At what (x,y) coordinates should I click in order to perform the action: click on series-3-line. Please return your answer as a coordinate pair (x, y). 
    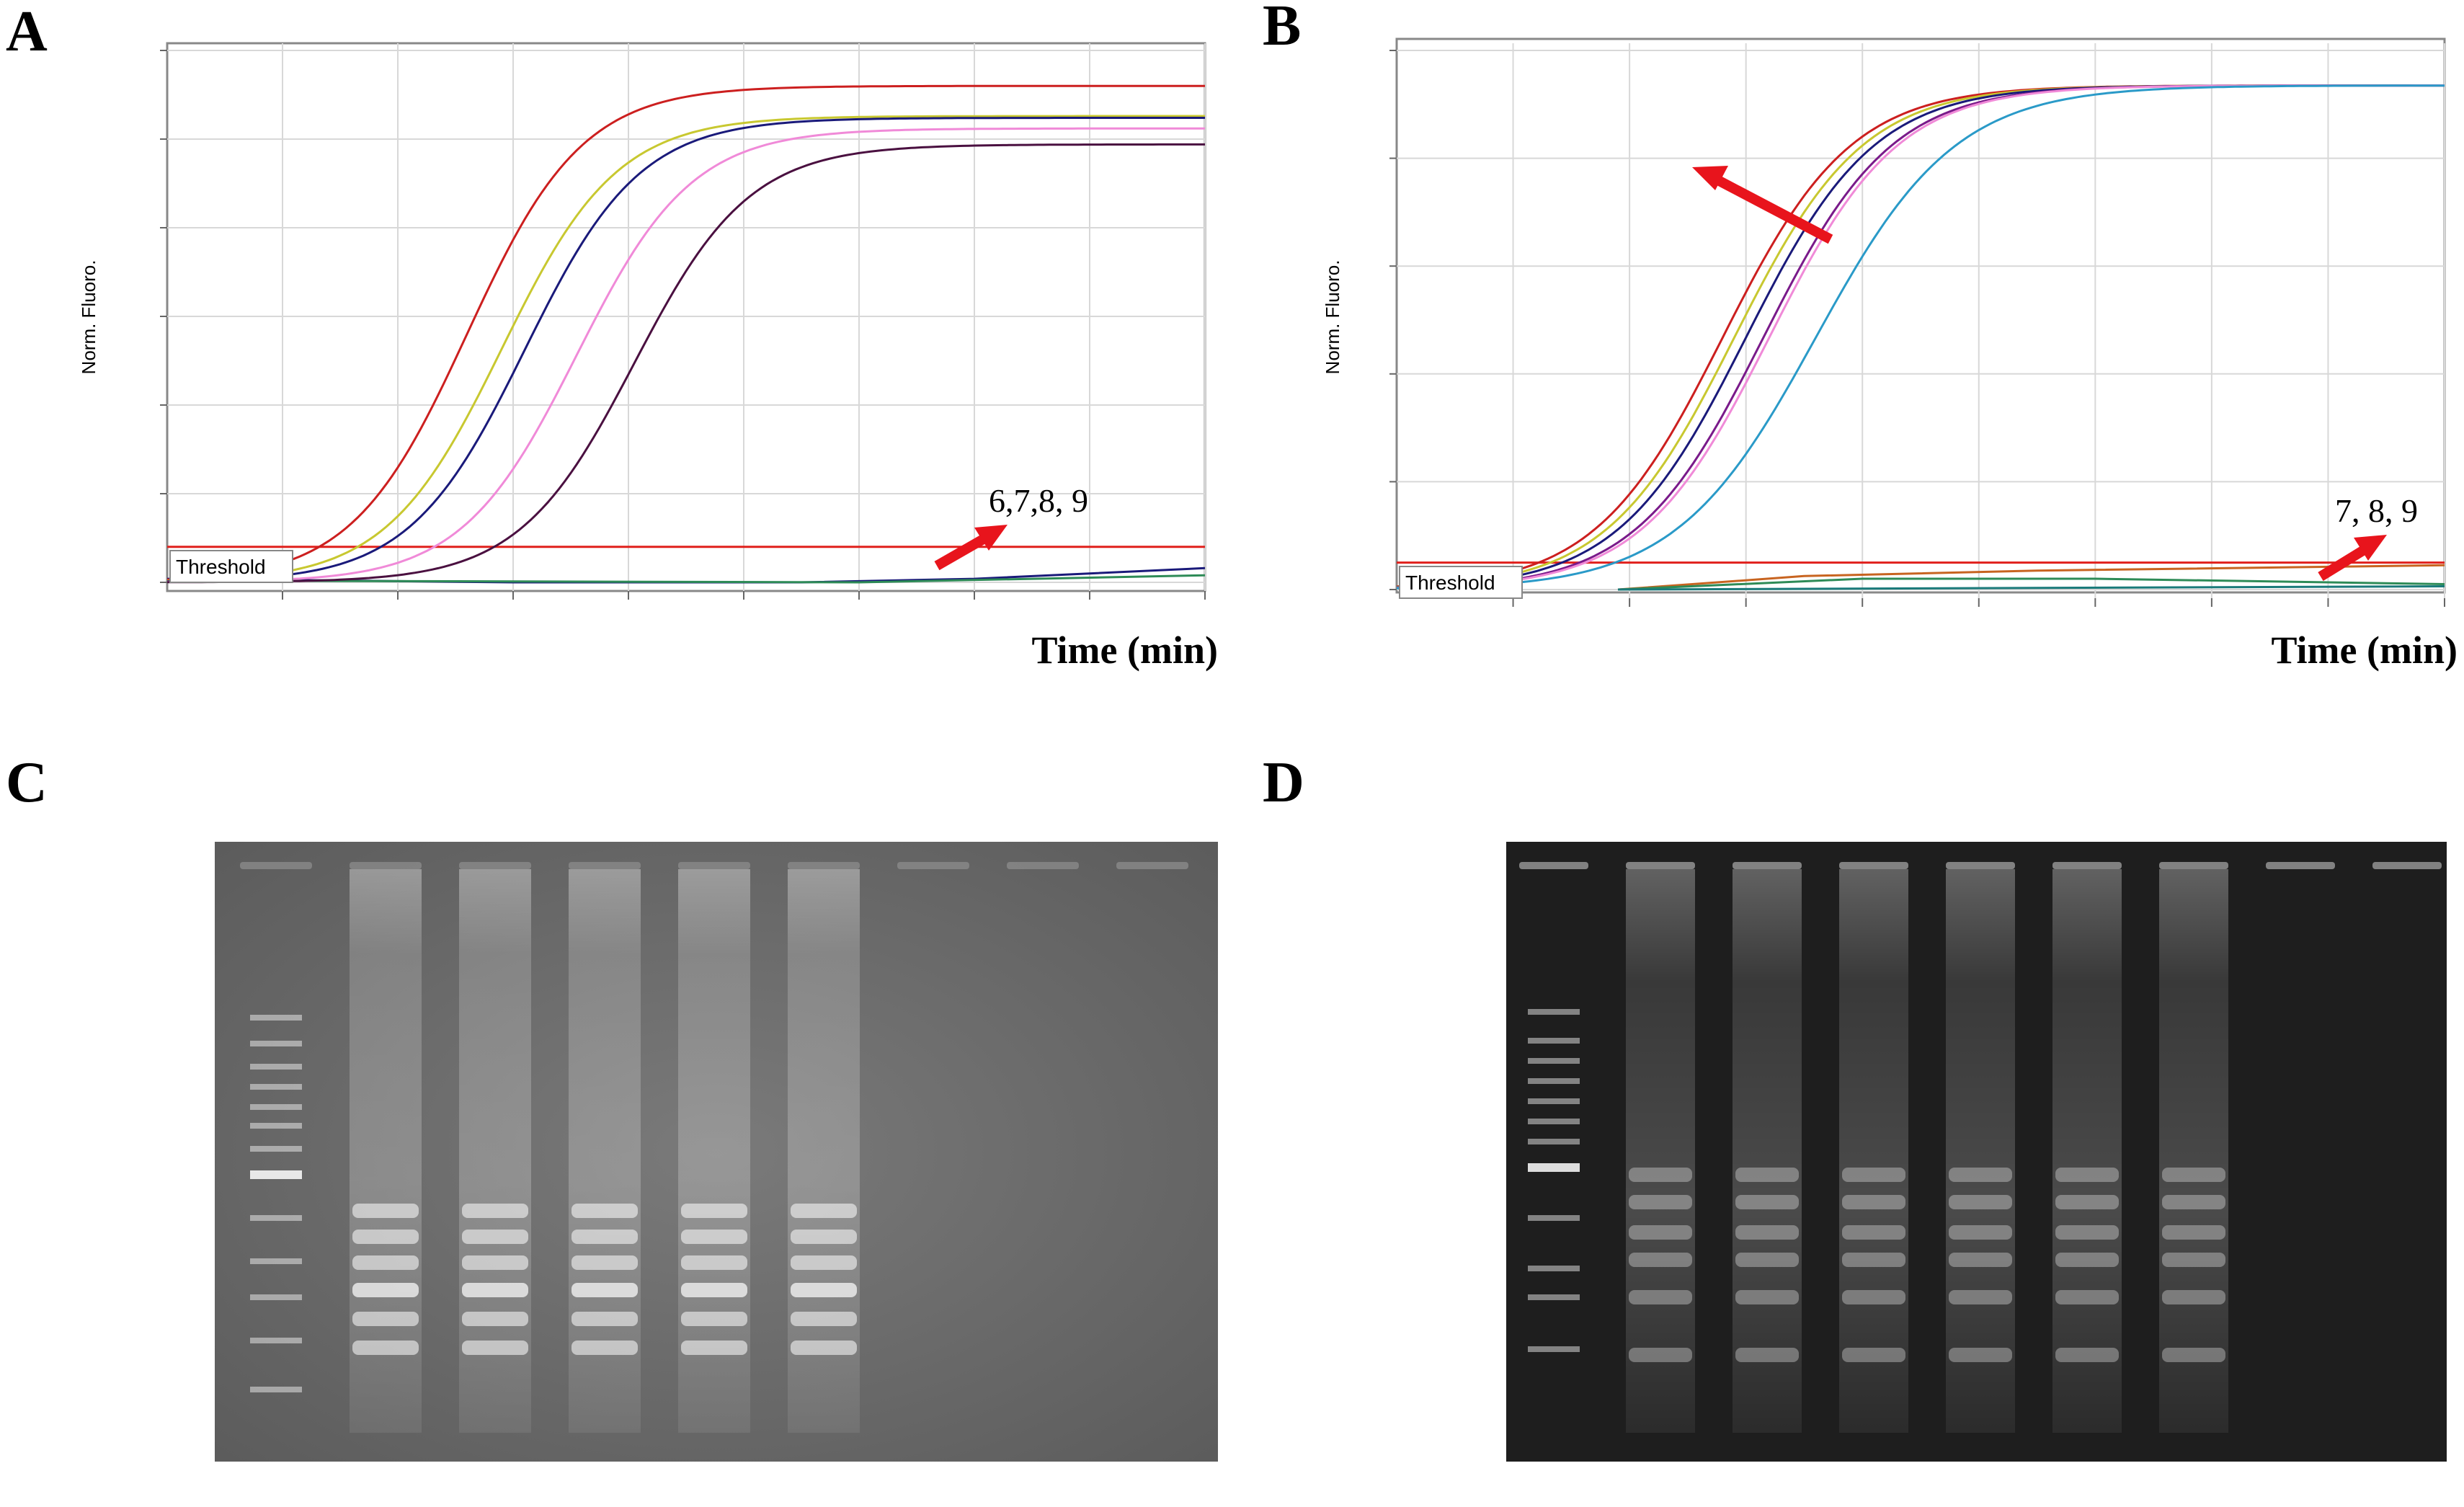
    Looking at the image, I should click on (685, 350).